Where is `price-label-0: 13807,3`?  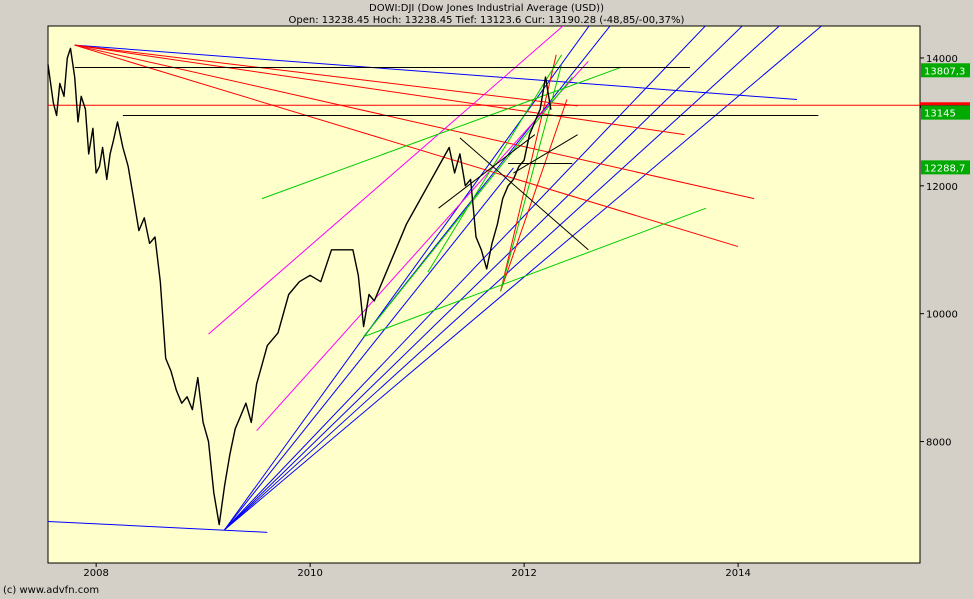 price-label-0: 13807,3 is located at coordinates (944, 71).